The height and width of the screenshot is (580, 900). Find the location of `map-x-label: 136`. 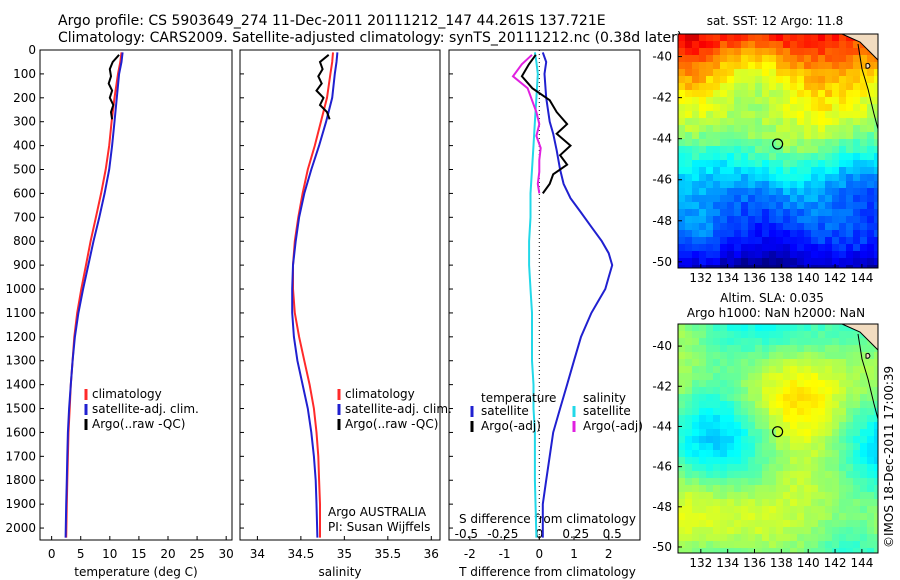

map-x-label: 136 is located at coordinates (754, 563).